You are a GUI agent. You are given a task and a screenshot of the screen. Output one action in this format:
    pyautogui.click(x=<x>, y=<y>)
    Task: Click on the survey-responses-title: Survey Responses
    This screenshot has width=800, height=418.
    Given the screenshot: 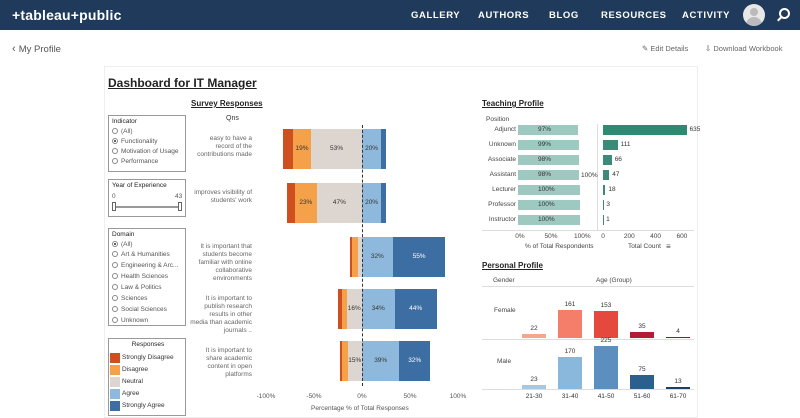 What is the action you would take?
    pyautogui.click(x=227, y=103)
    